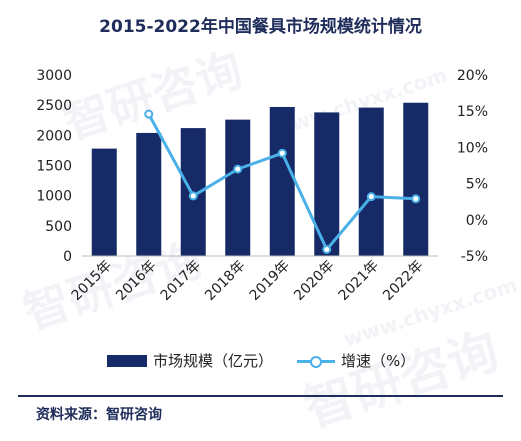  I want to click on left-tick-label: 0, so click(67, 257).